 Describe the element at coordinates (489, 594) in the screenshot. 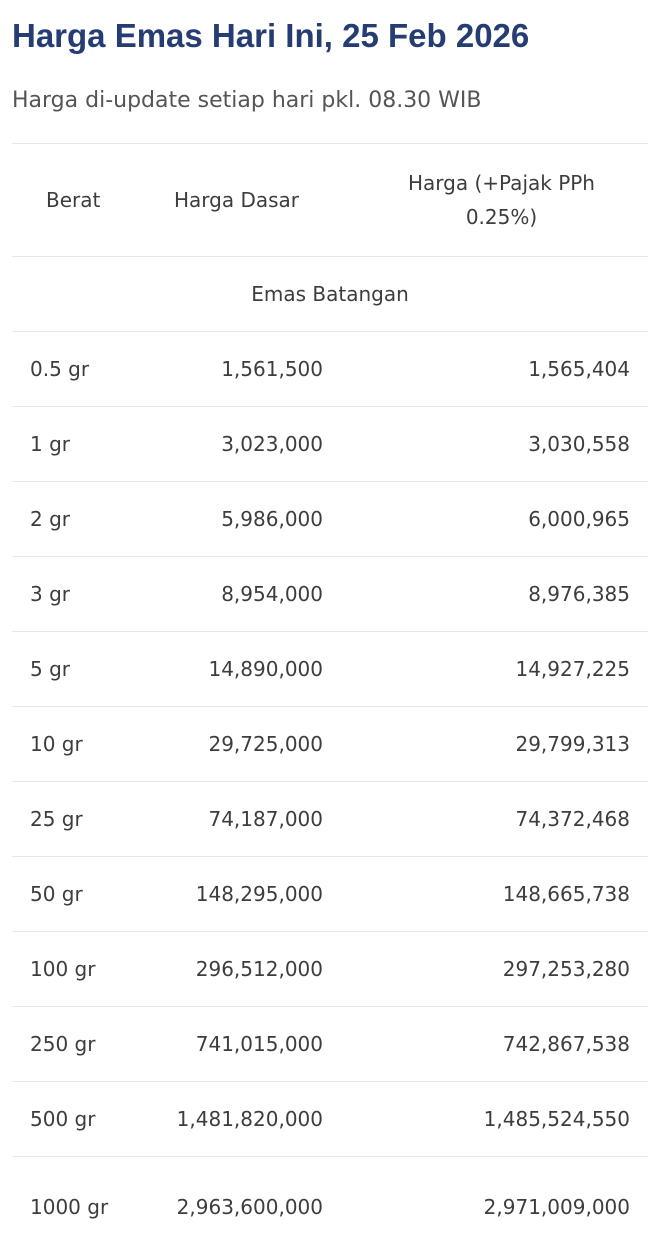

I see `tax-price-cell: 8,976,385` at that location.